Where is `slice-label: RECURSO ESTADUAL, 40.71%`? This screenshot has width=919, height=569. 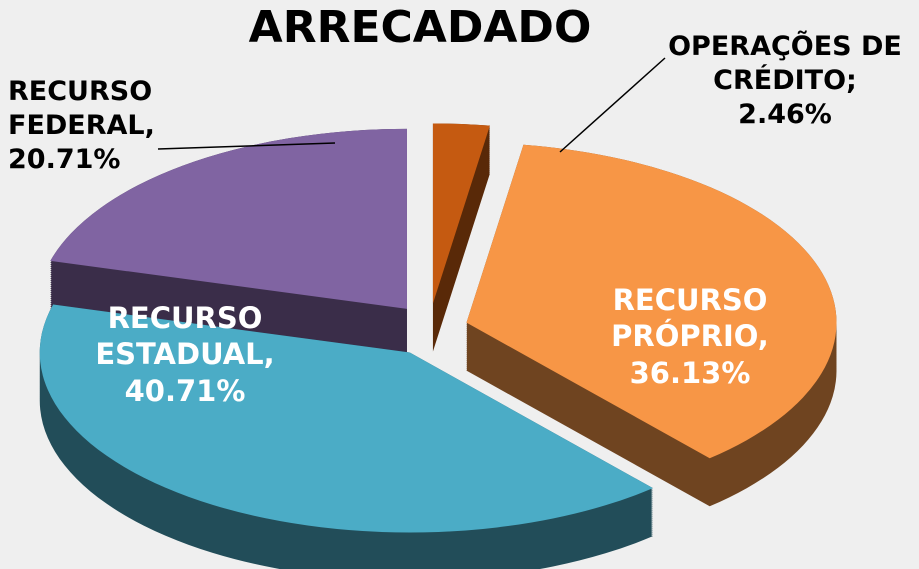 slice-label: RECURSO ESTADUAL, 40.71% is located at coordinates (185, 354).